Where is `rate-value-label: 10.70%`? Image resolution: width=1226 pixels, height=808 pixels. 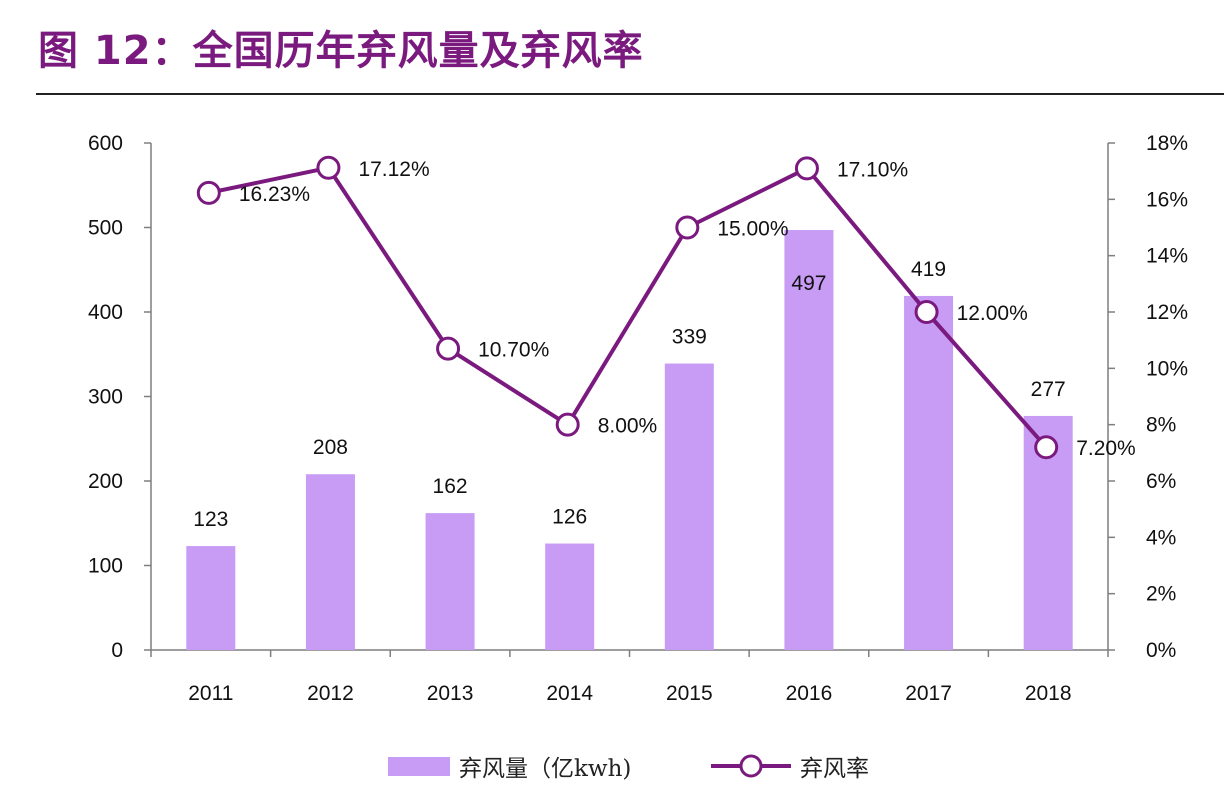 rate-value-label: 10.70% is located at coordinates (513, 350).